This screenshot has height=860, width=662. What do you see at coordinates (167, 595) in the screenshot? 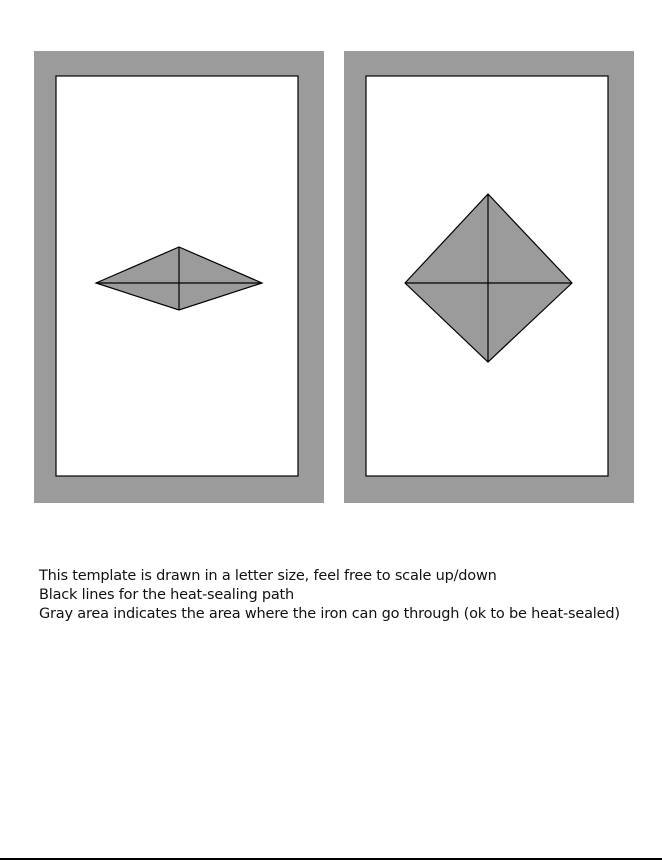
I see `note-black-lines: Black lines for the heat-sealing path` at bounding box center [167, 595].